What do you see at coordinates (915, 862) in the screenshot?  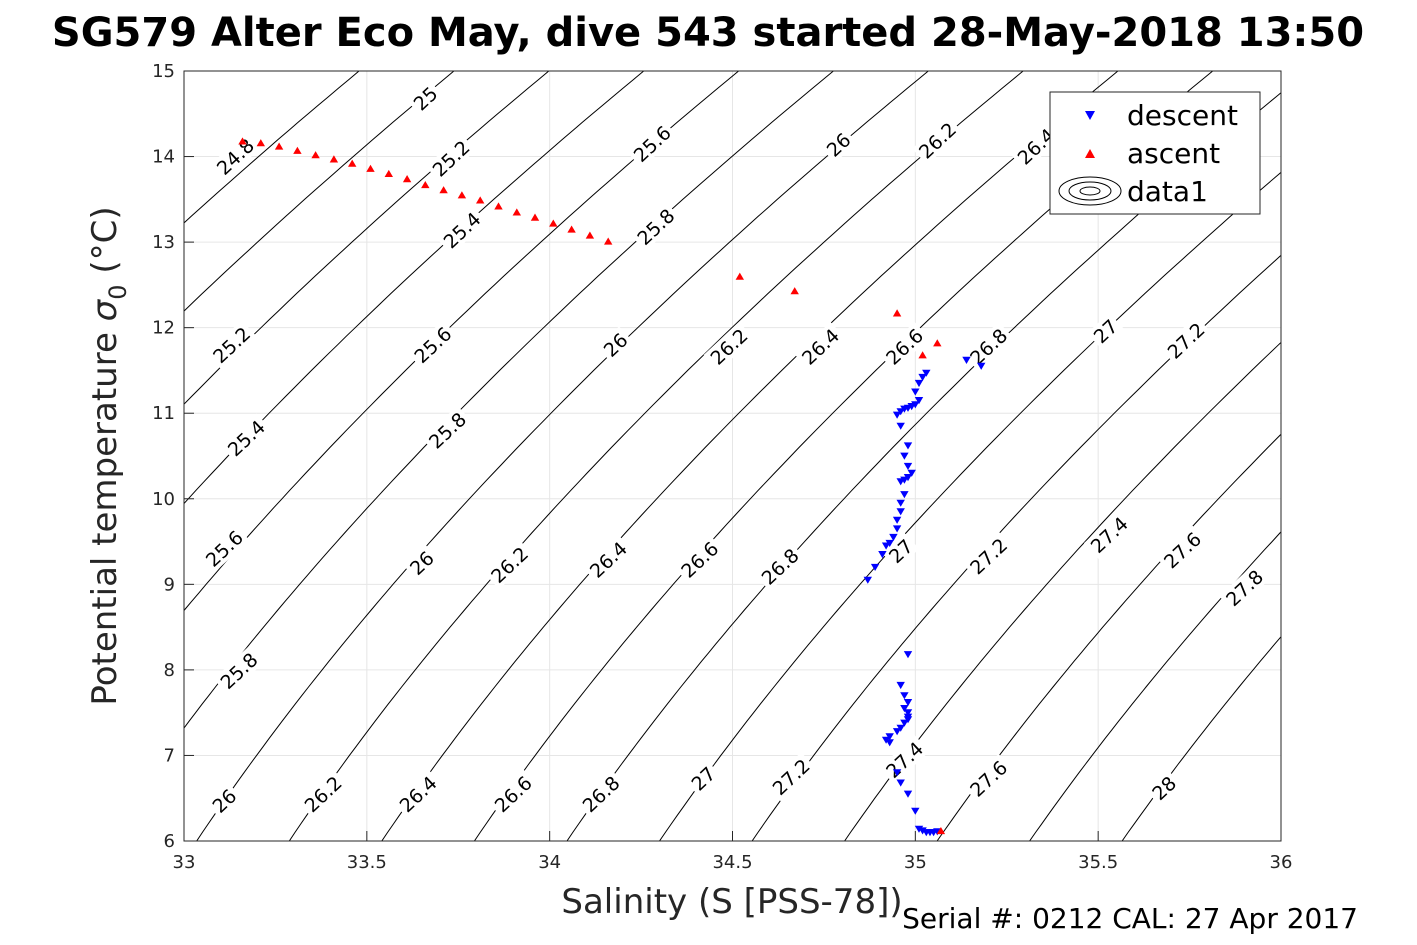 I see `x-tick-label: 35` at bounding box center [915, 862].